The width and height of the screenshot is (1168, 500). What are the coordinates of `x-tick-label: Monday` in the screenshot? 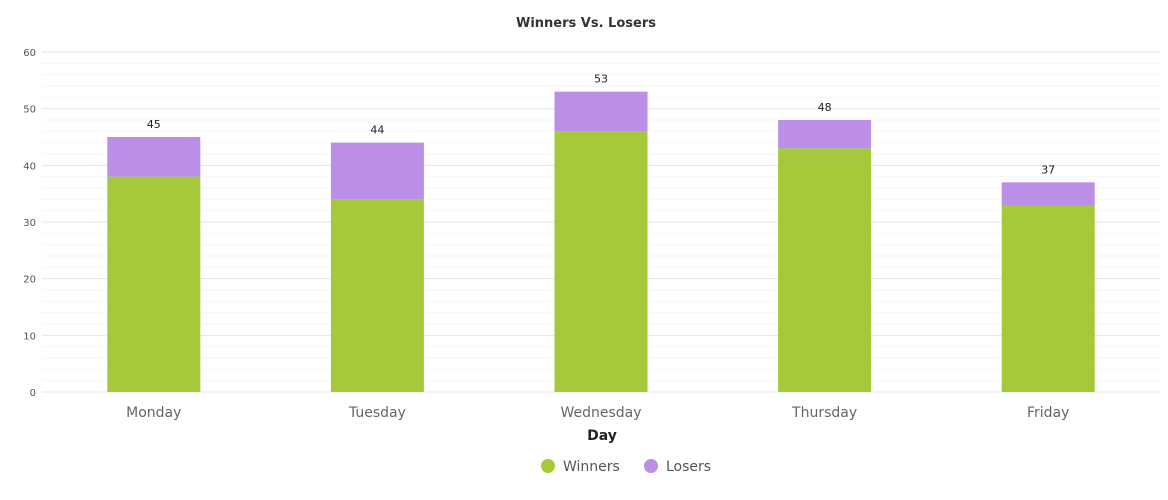 It's located at (153, 413).